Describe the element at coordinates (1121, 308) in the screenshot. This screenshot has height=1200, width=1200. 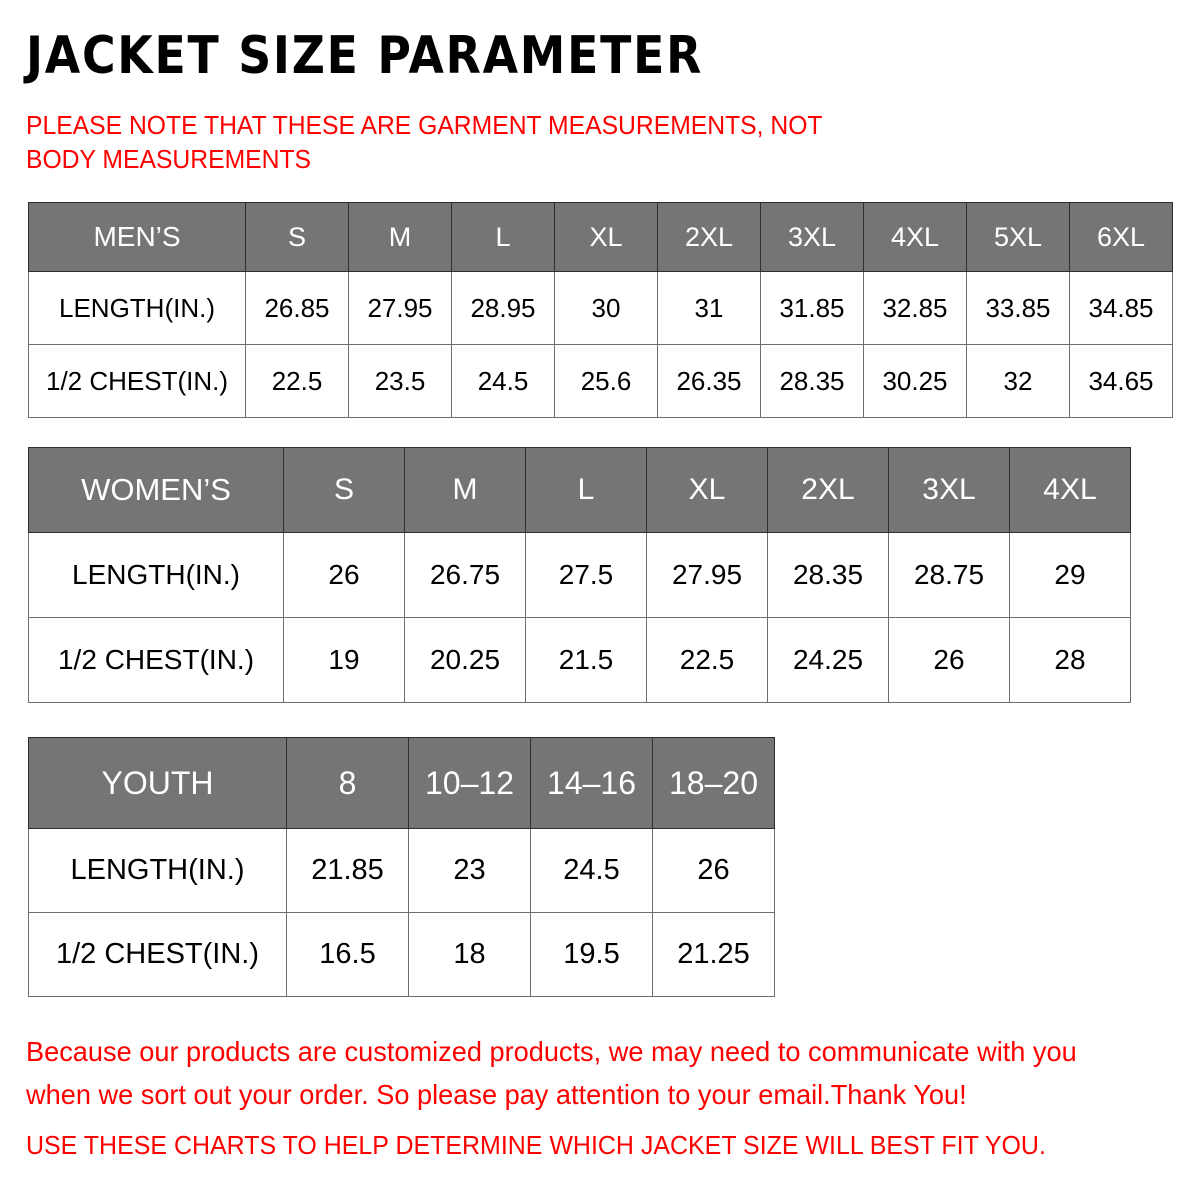
I see `mens-length-6xl: 34.85` at that location.